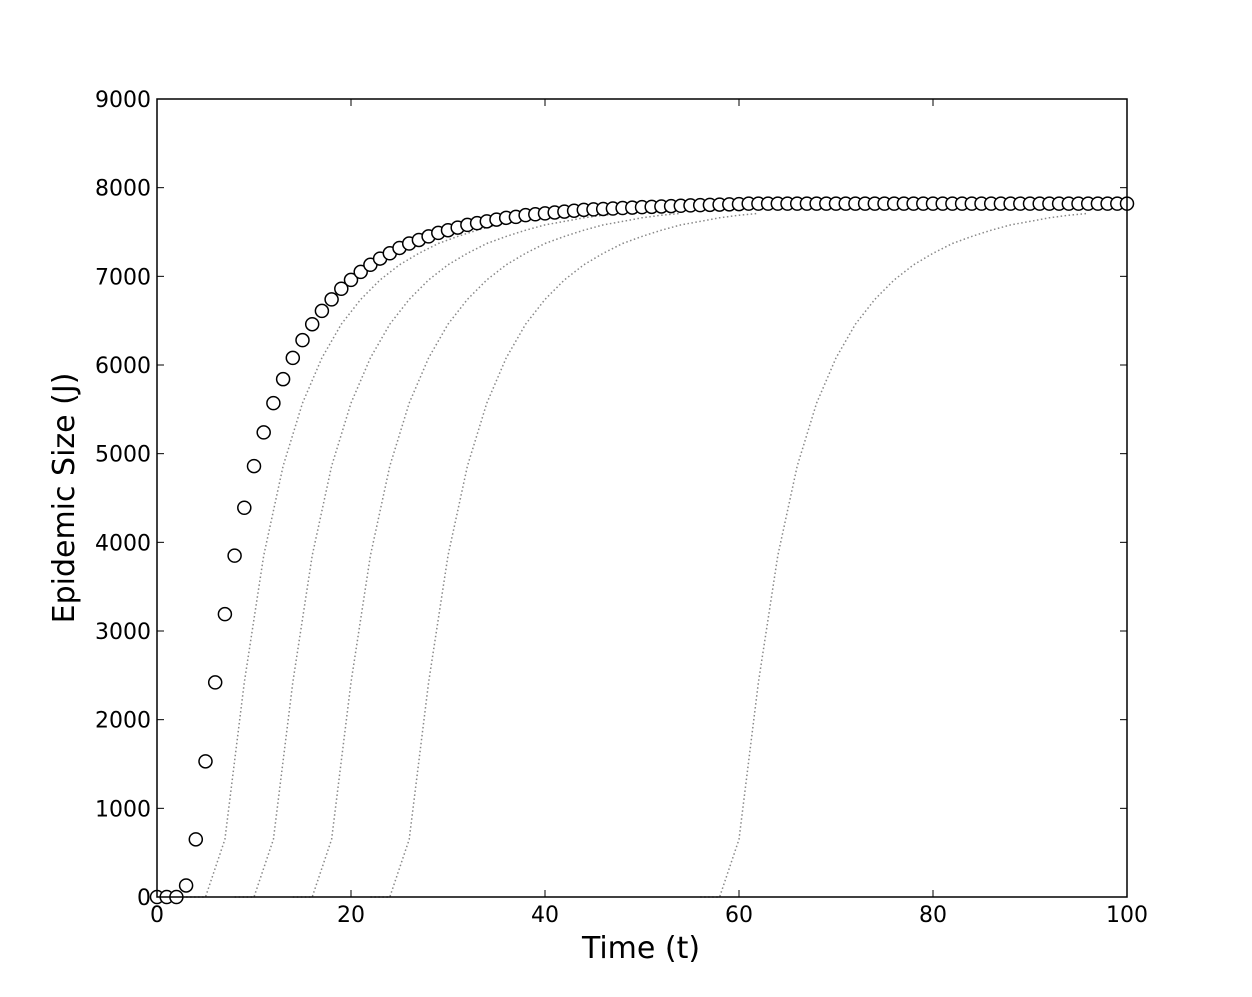  Describe the element at coordinates (123, 100) in the screenshot. I see `y-tick-label: 9000` at that location.